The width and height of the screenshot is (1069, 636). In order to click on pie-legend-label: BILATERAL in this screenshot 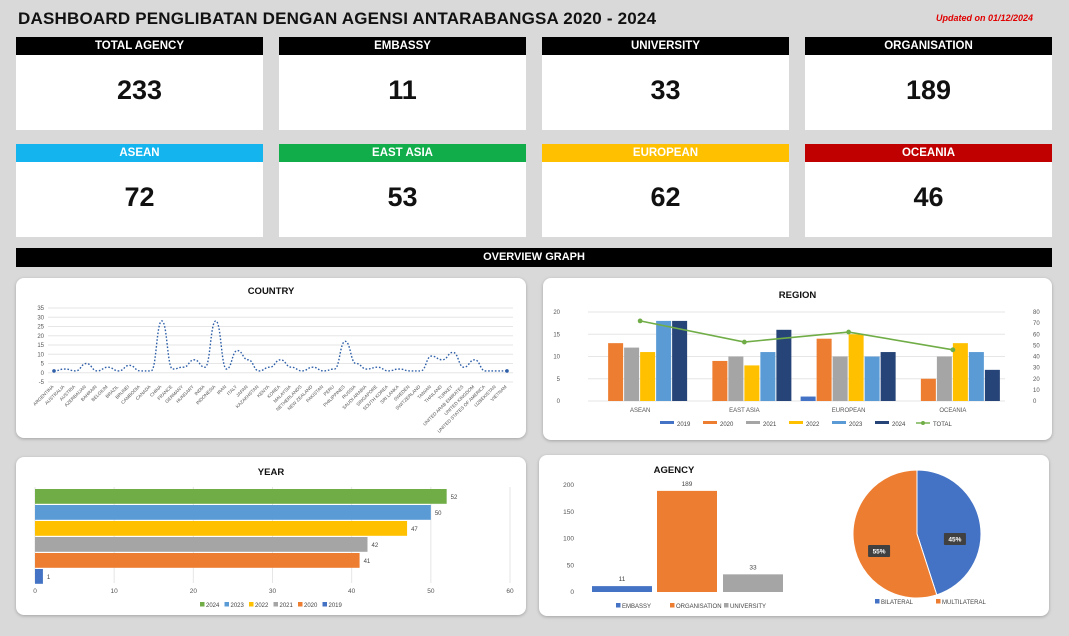, I will do `click(897, 603)`.